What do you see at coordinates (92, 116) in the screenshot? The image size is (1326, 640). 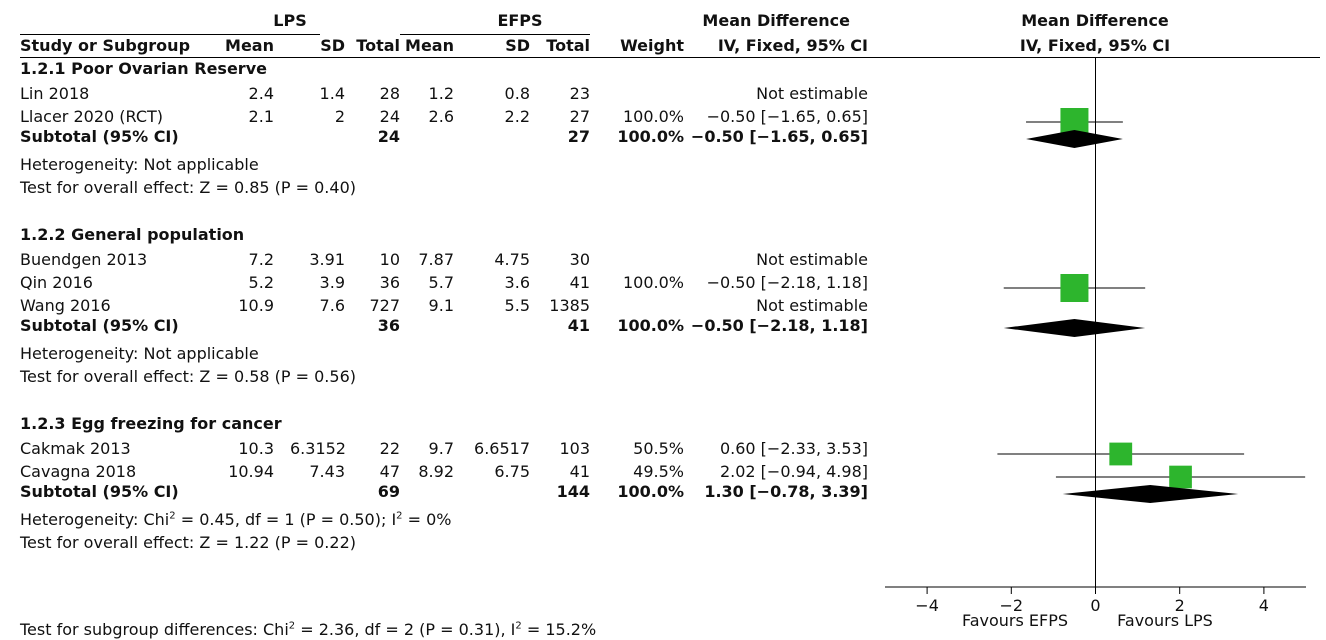 I see `study-name: Llacer 2020 (RCT)` at bounding box center [92, 116].